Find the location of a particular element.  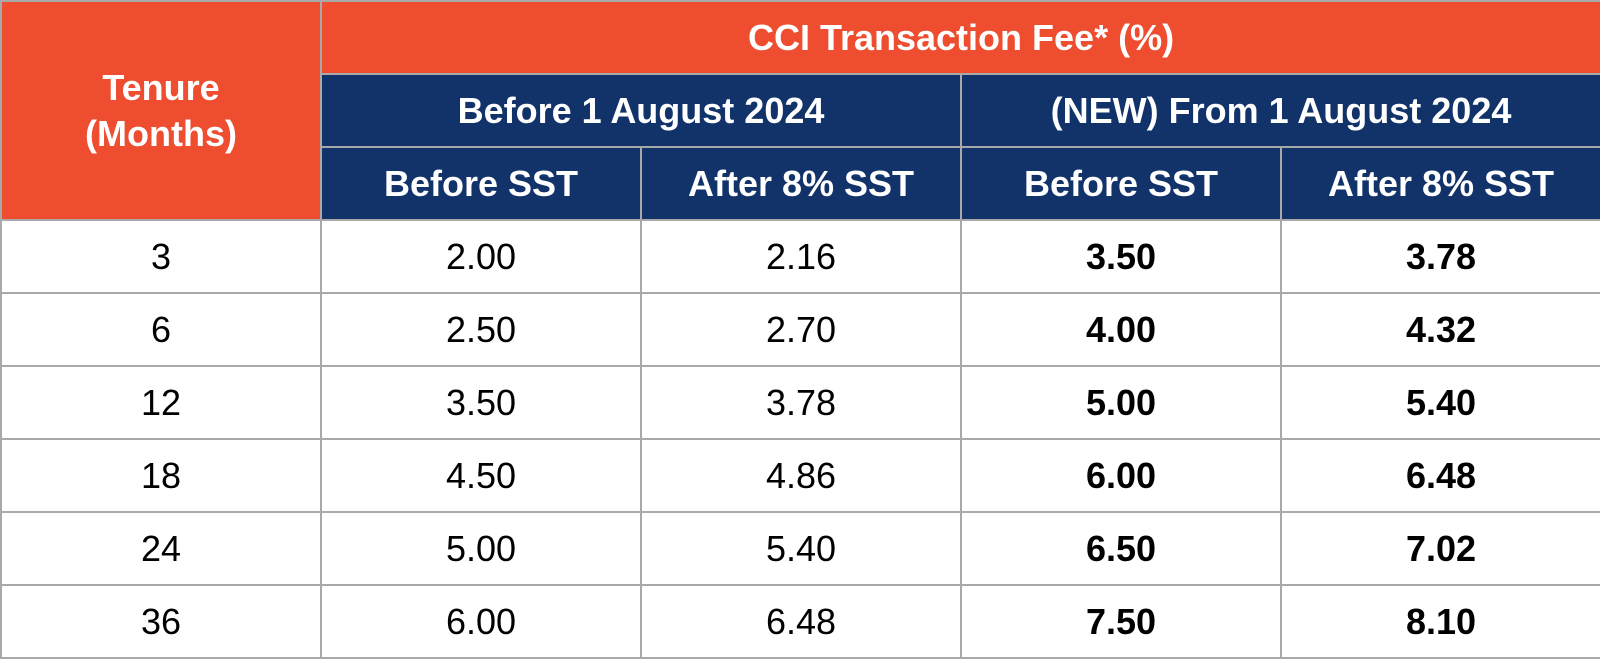

tenure-cell: 3 is located at coordinates (161, 256).